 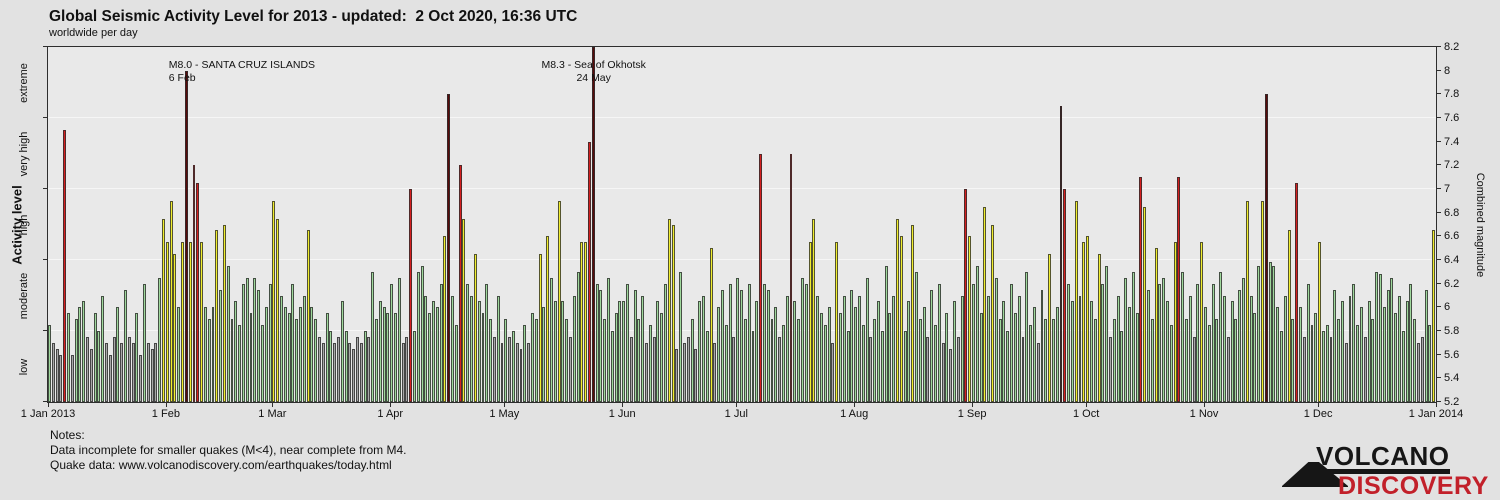 I want to click on bar-day-301-moderate, so click(x=1190, y=348).